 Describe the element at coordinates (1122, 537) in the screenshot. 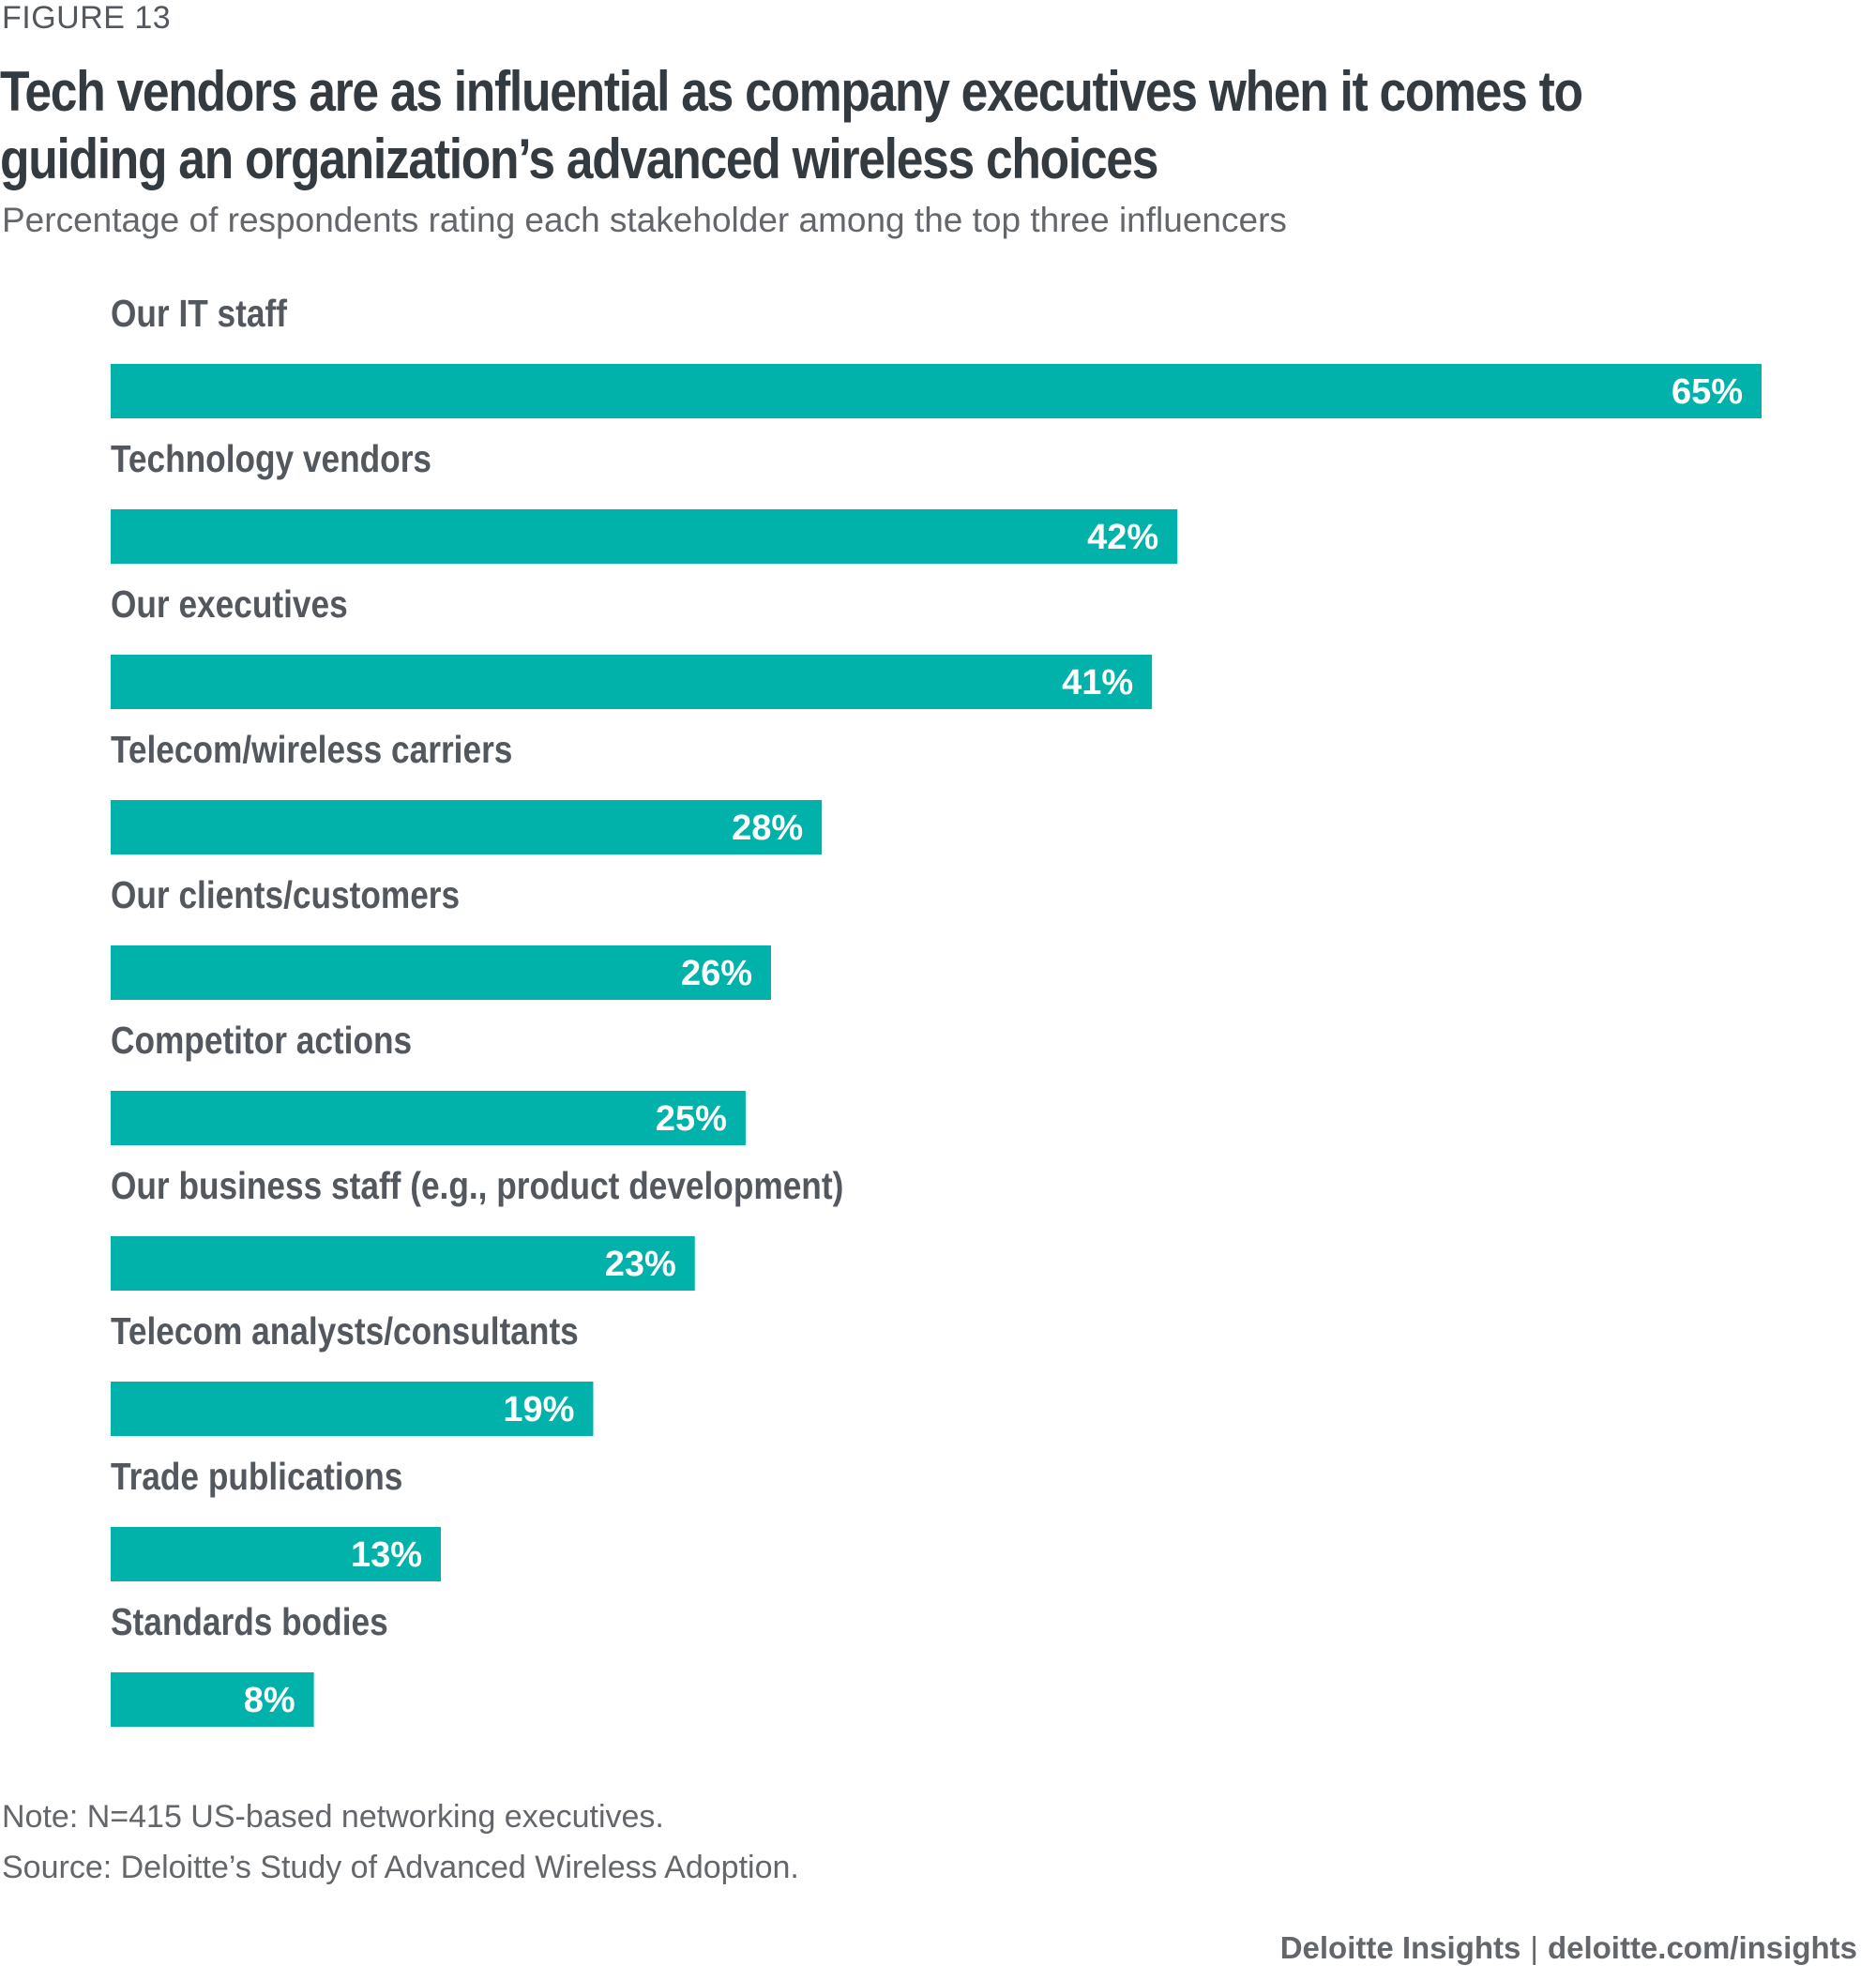

I see `value-label: 42%` at that location.